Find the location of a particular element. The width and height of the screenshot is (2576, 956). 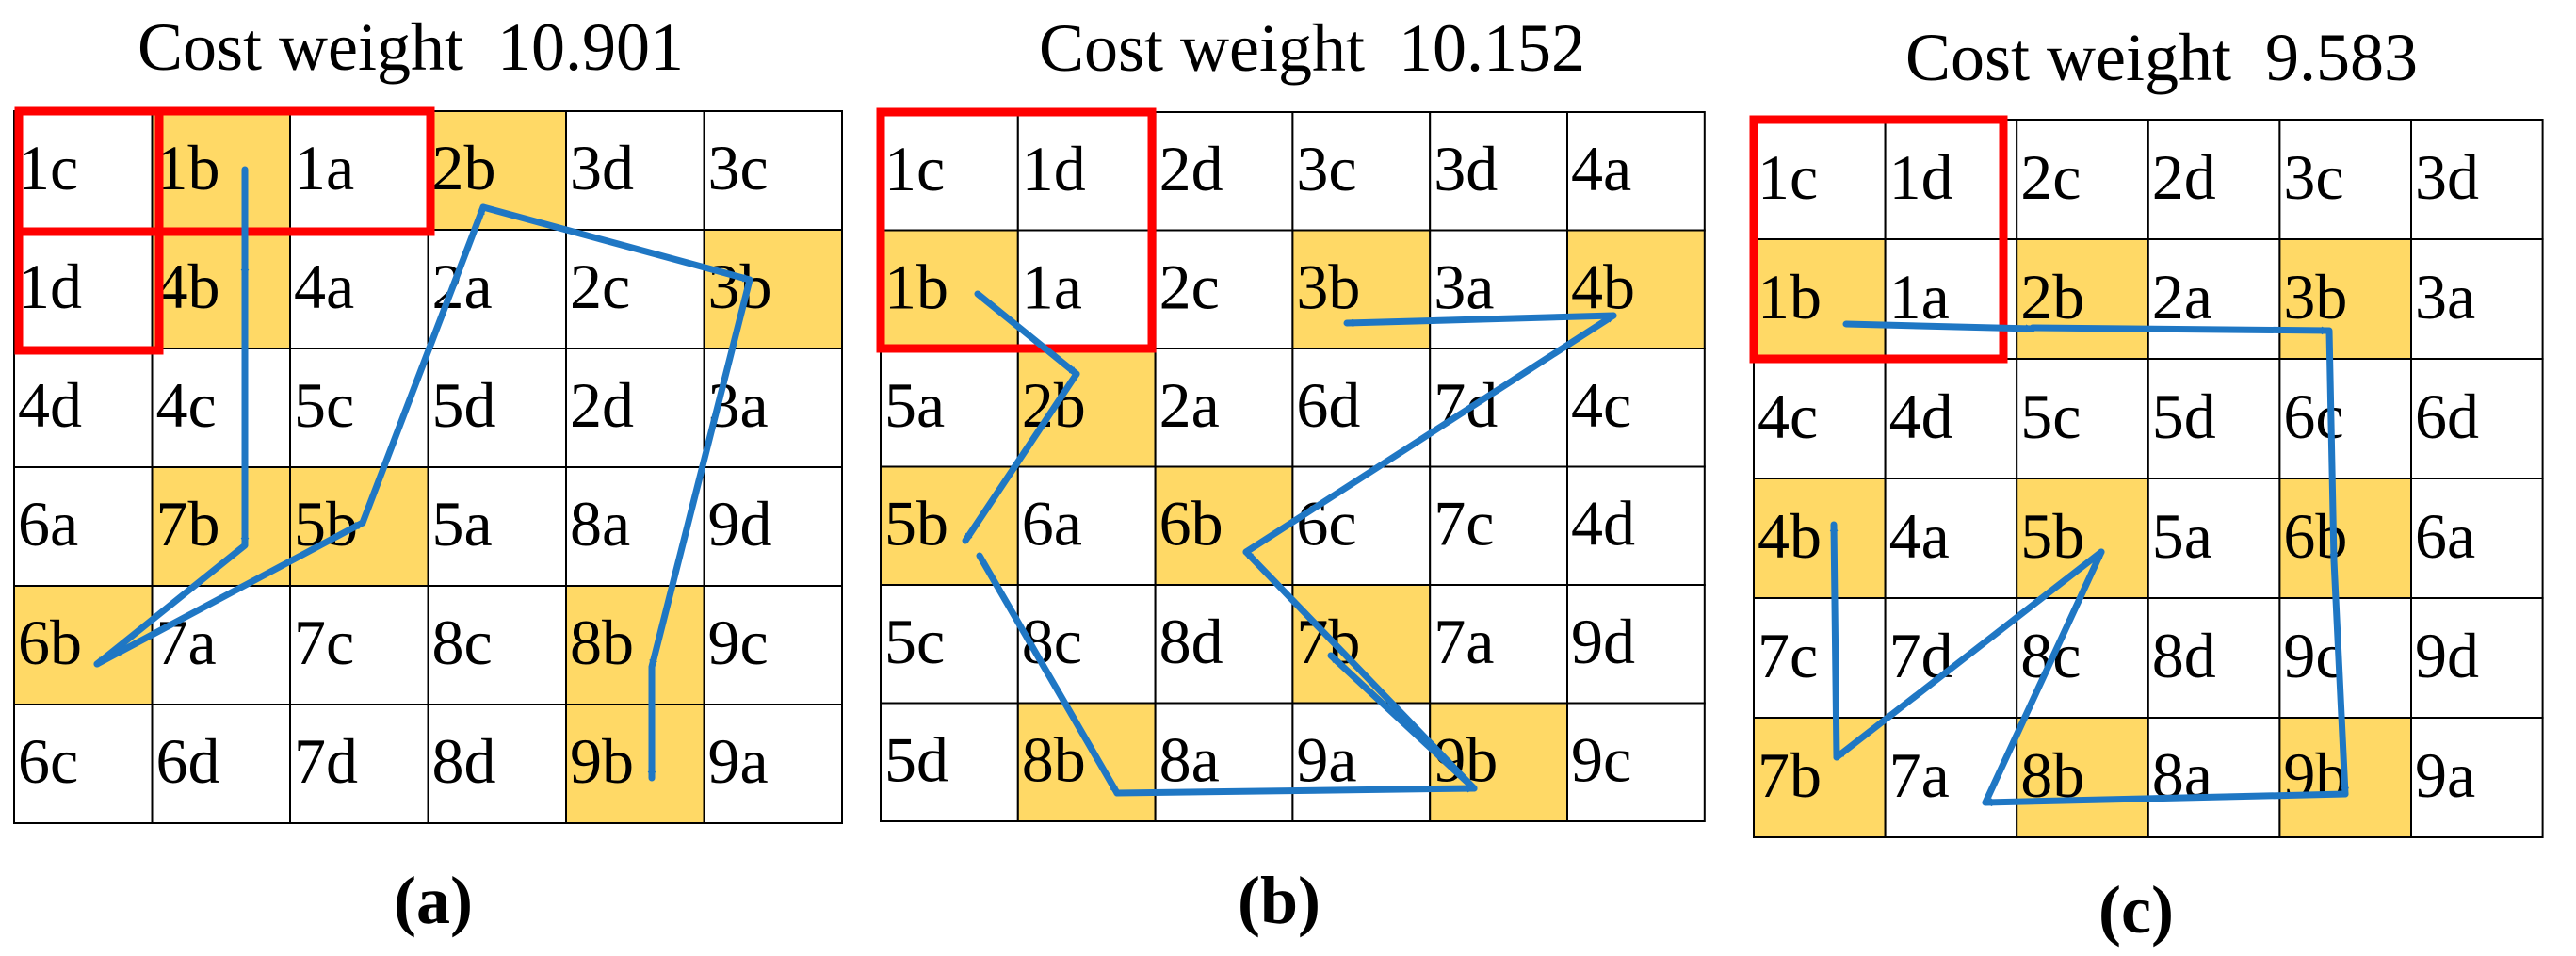

panel-c-caption: (c) is located at coordinates (2136, 910).